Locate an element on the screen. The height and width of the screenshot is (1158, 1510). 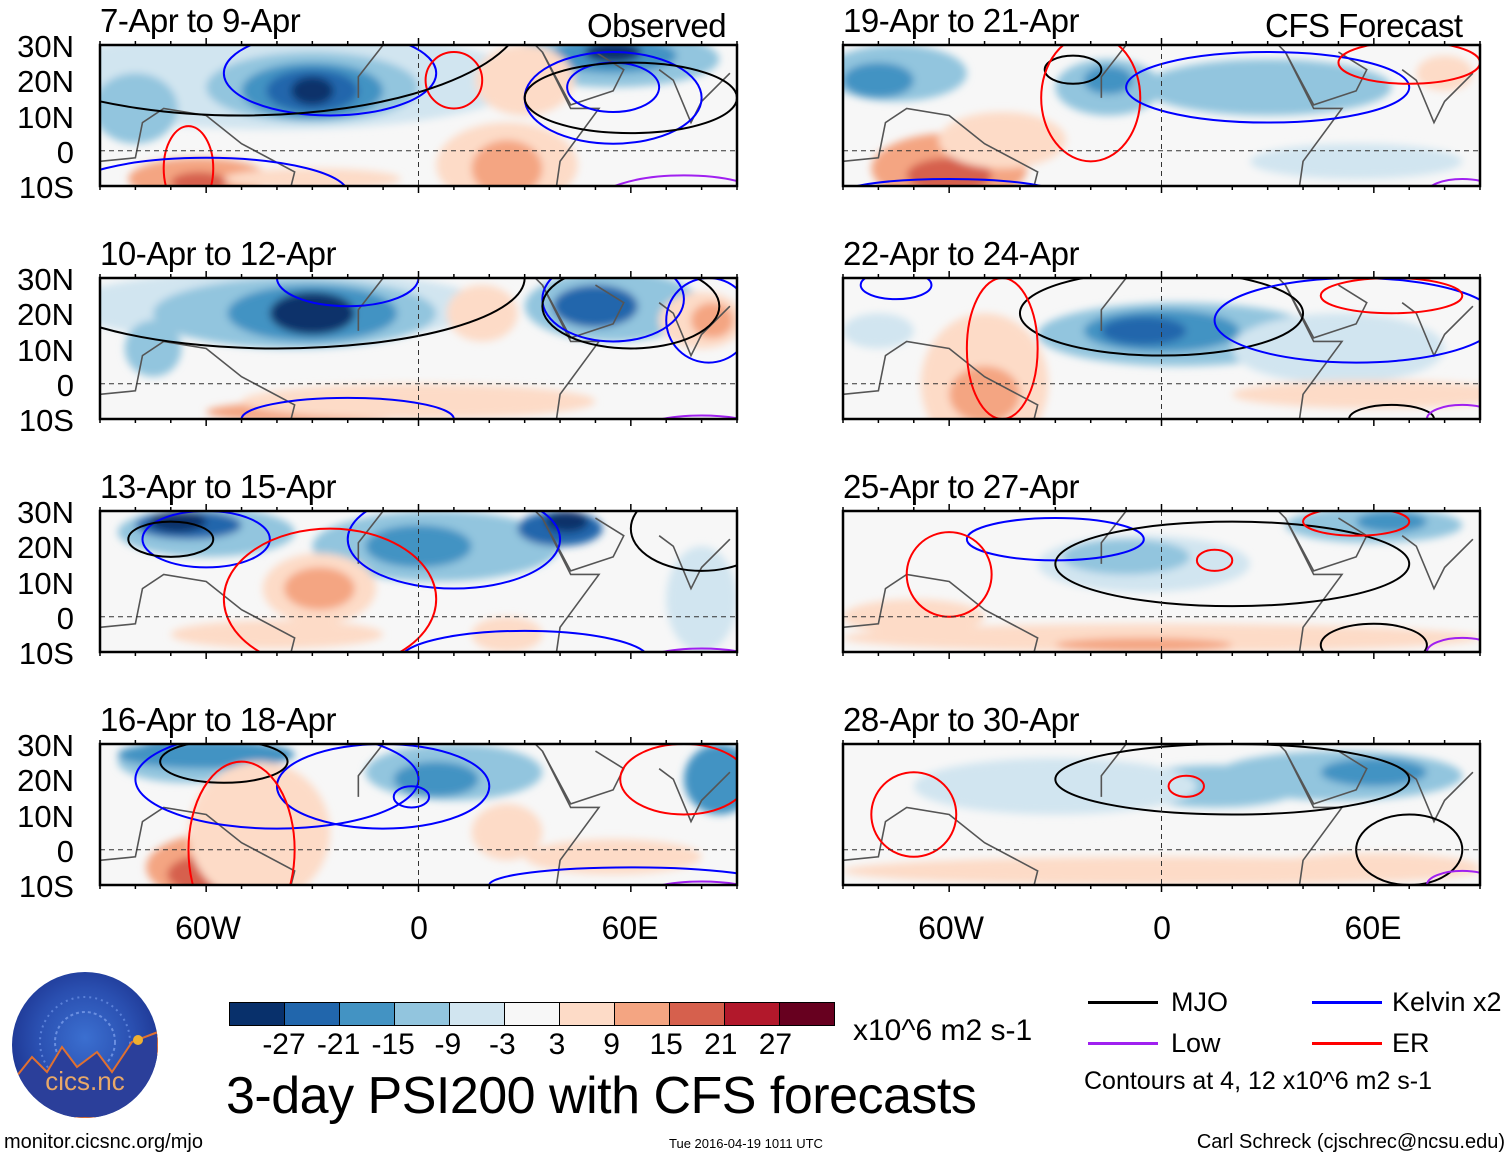
footer-author: Carl Schreck (cjschrec@ncsu.edu) is located at coordinates (1350, 1142).